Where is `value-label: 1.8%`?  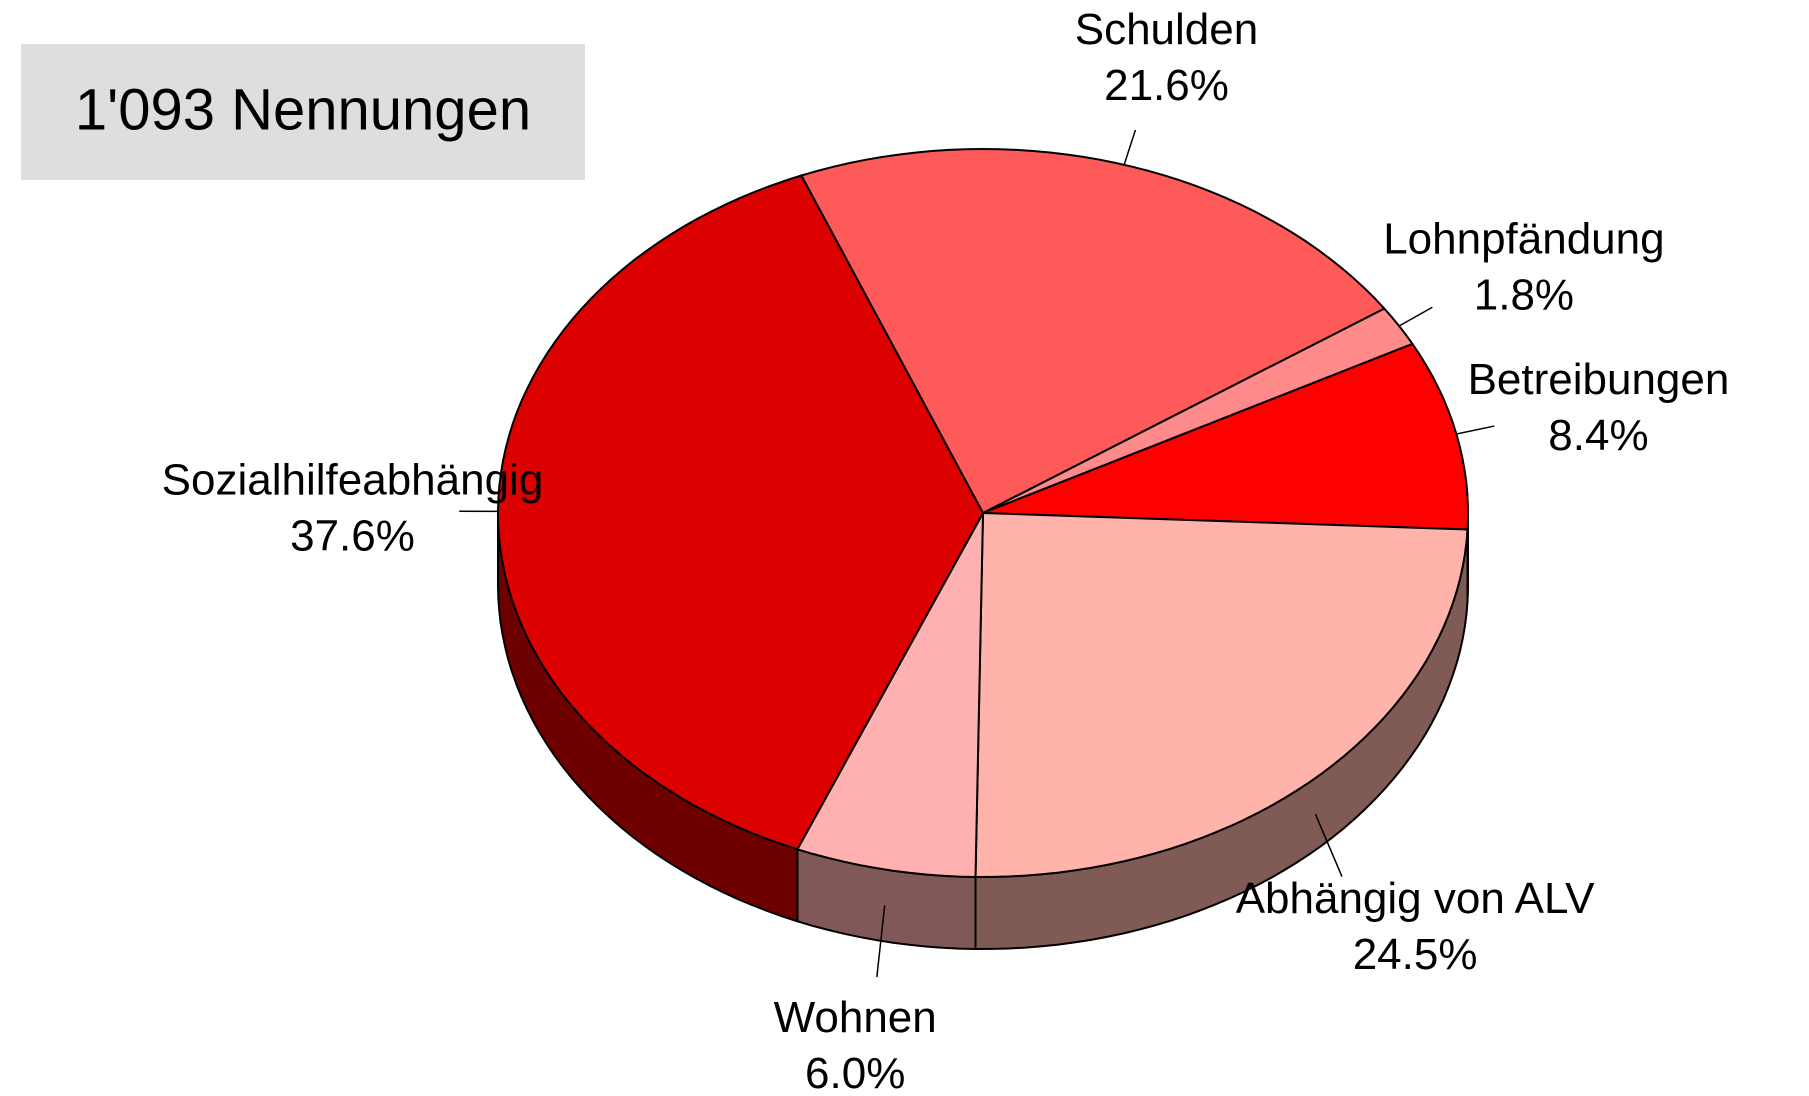 value-label: 1.8% is located at coordinates (1524, 294).